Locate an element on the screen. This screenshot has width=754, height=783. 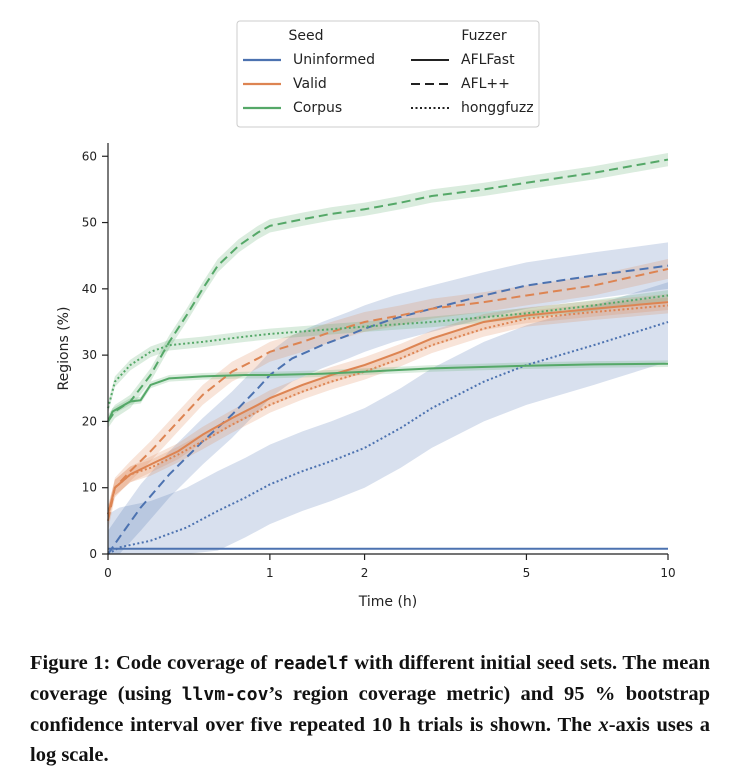
line-corpus-honggfuzz is located at coordinates (388, 351).